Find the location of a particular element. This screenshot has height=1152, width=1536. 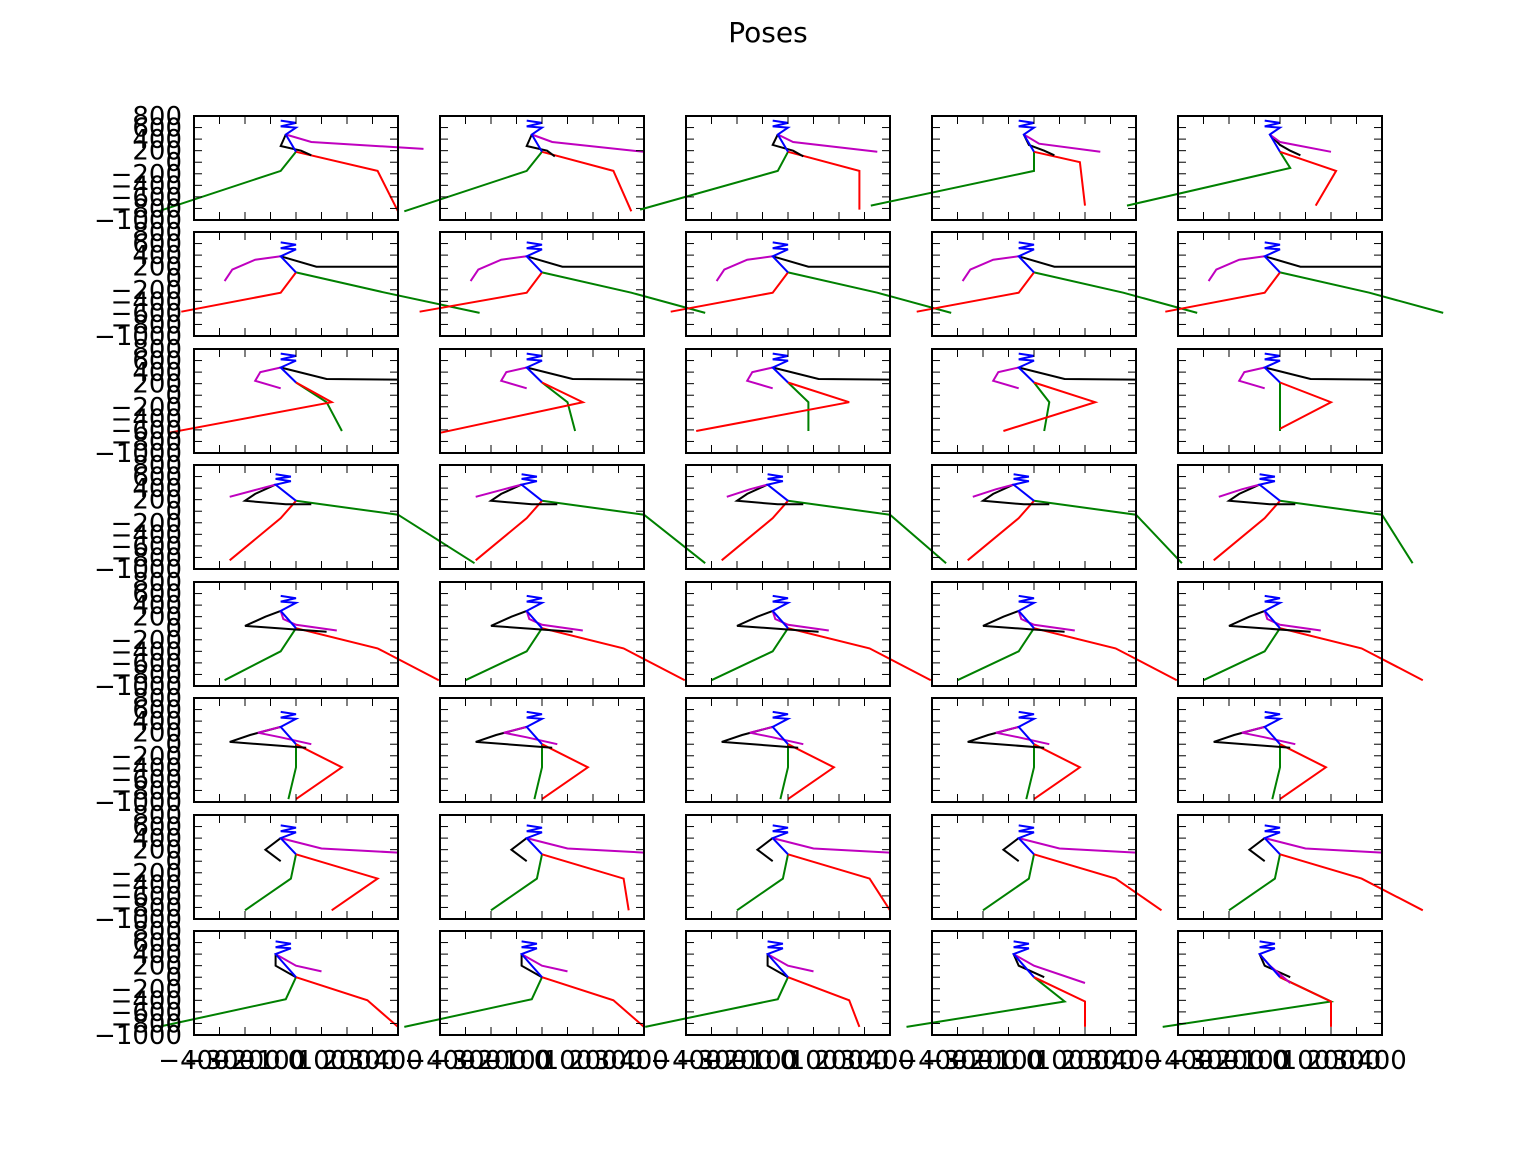

pose-24-arm-left-line is located at coordinates (1023, 621).